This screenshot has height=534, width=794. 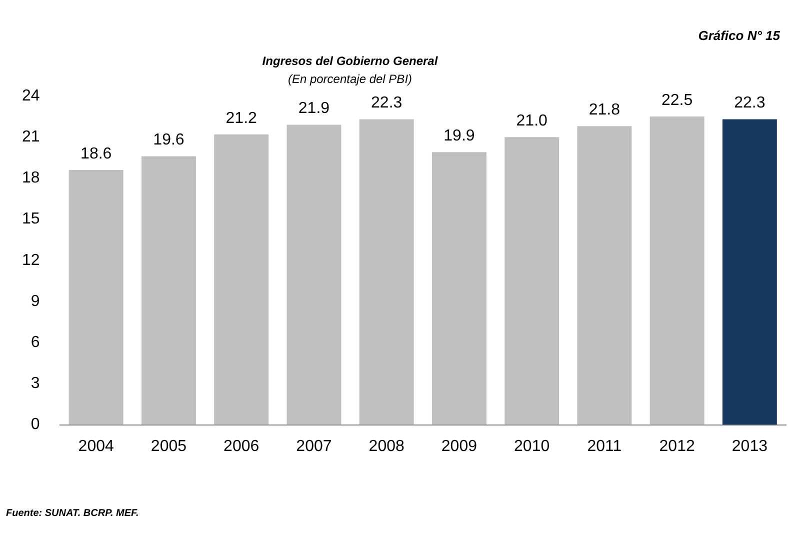 What do you see at coordinates (739, 35) in the screenshot?
I see `text: Gráfico N° 15` at bounding box center [739, 35].